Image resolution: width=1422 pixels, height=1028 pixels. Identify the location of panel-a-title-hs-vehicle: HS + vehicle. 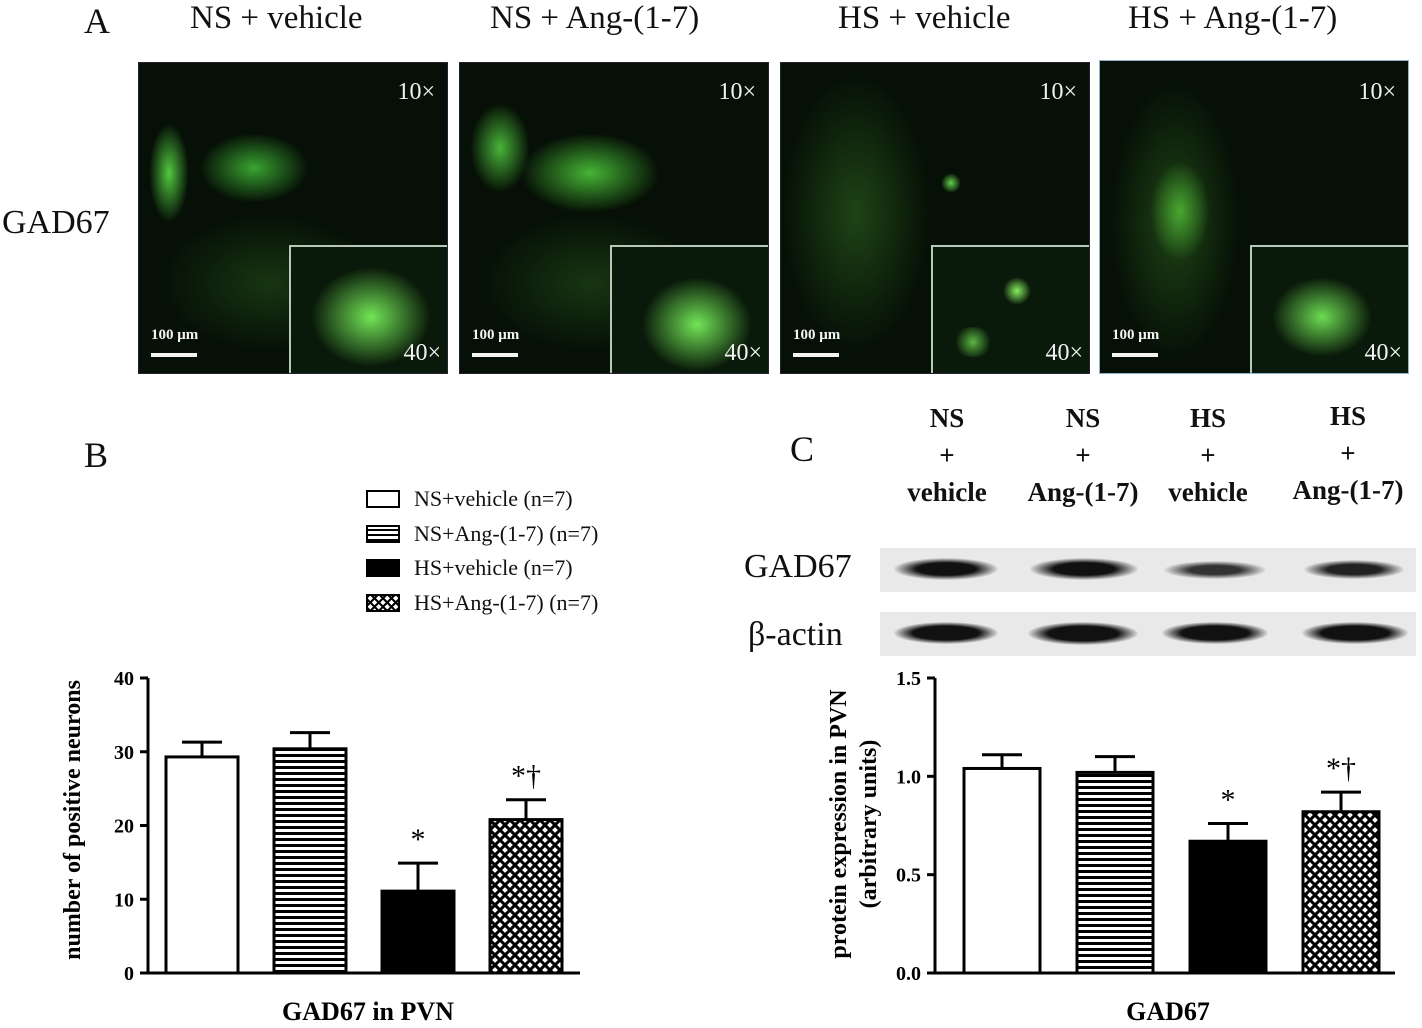
(924, 18).